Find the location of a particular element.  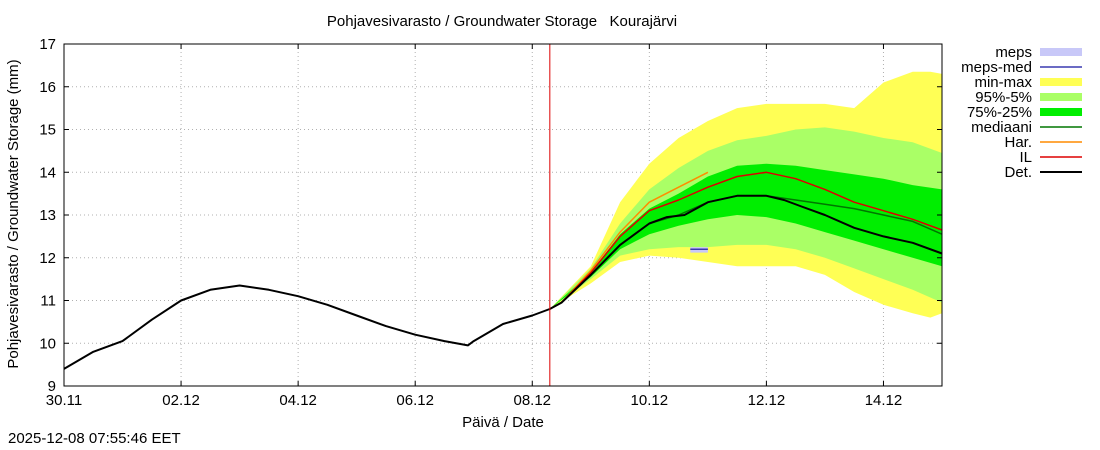

x-tick-label-5: 10.12 is located at coordinates (650, 400).